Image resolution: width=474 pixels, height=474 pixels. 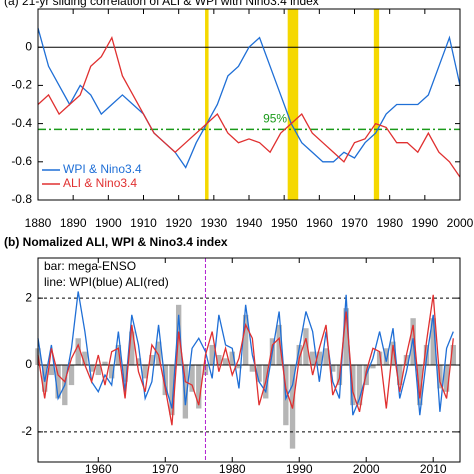 I want to click on y-tick-label: -0.6, so click(x=21, y=161).